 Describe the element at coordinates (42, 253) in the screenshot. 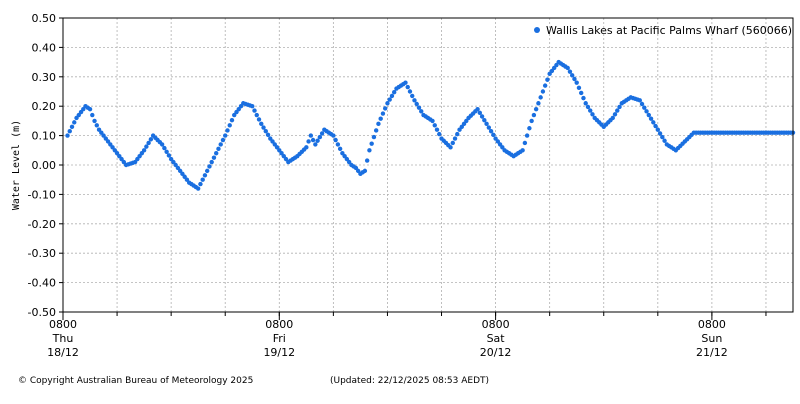

I see `y-tick-label: -0.30` at that location.